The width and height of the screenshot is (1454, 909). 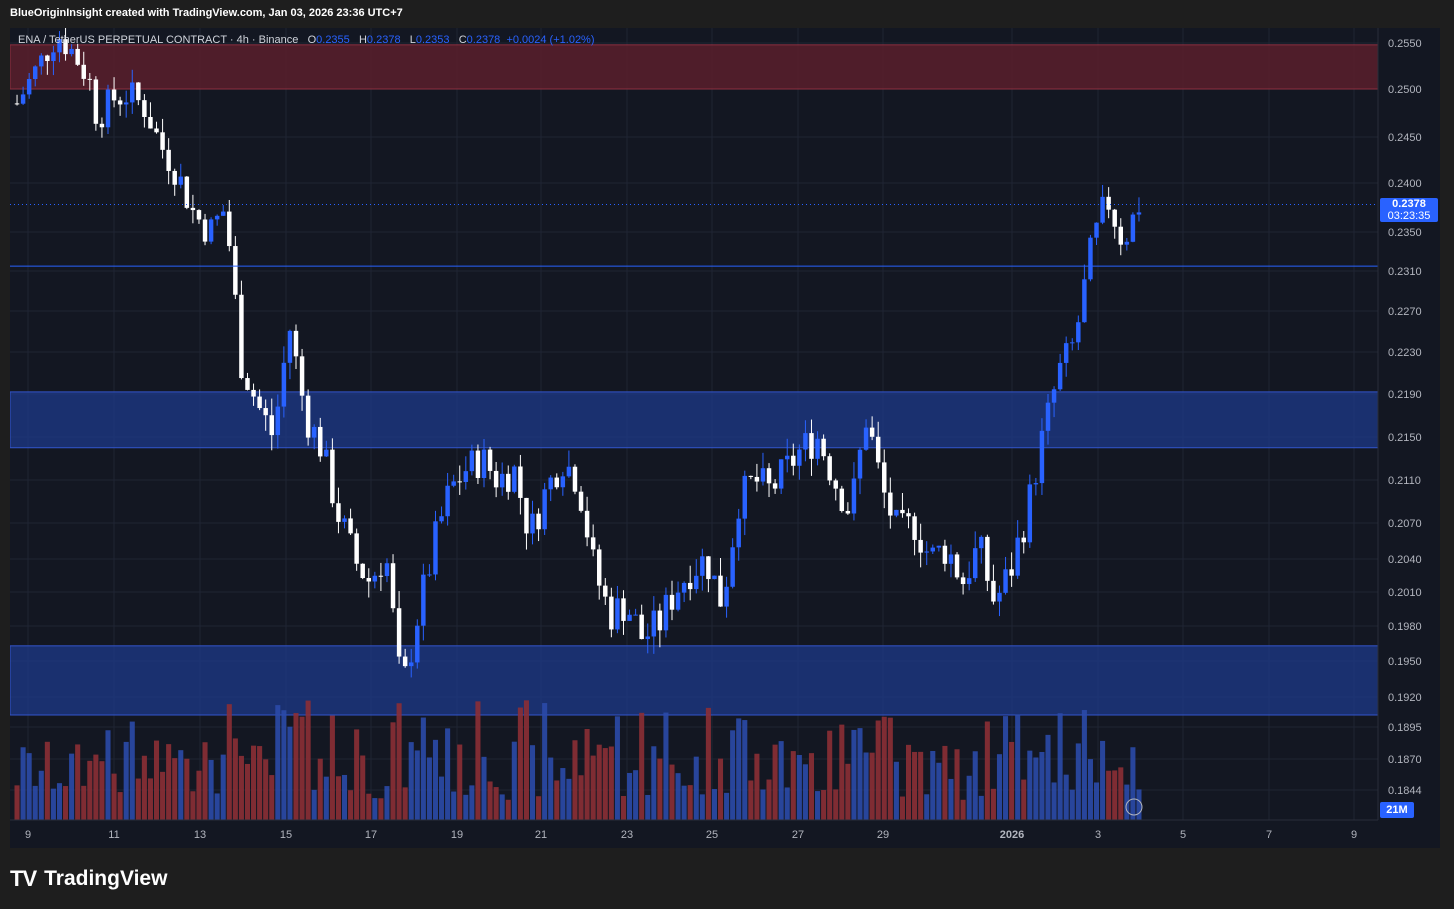 I want to click on y-tick-label: 0.2500, so click(x=1405, y=90).